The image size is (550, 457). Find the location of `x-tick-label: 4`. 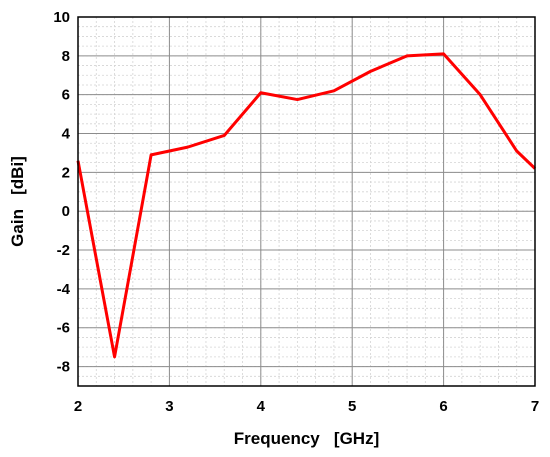

x-tick-label: 4 is located at coordinates (261, 406).